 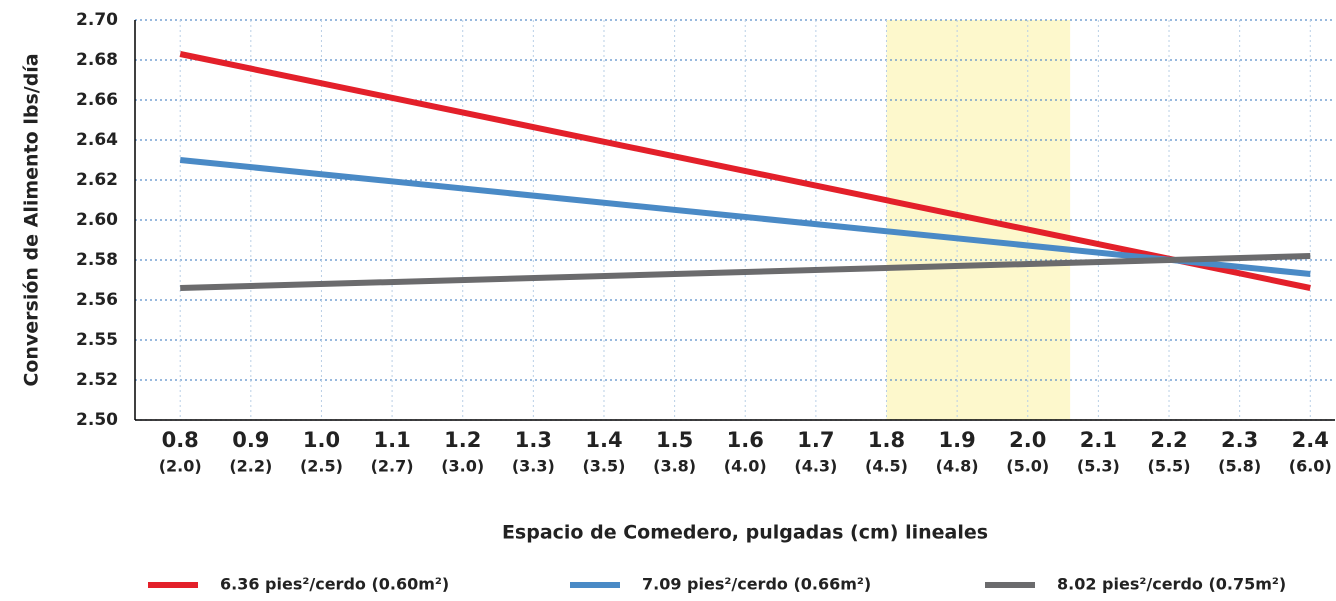 I want to click on x-tick-sublabel: (4.0), so click(x=745, y=466).